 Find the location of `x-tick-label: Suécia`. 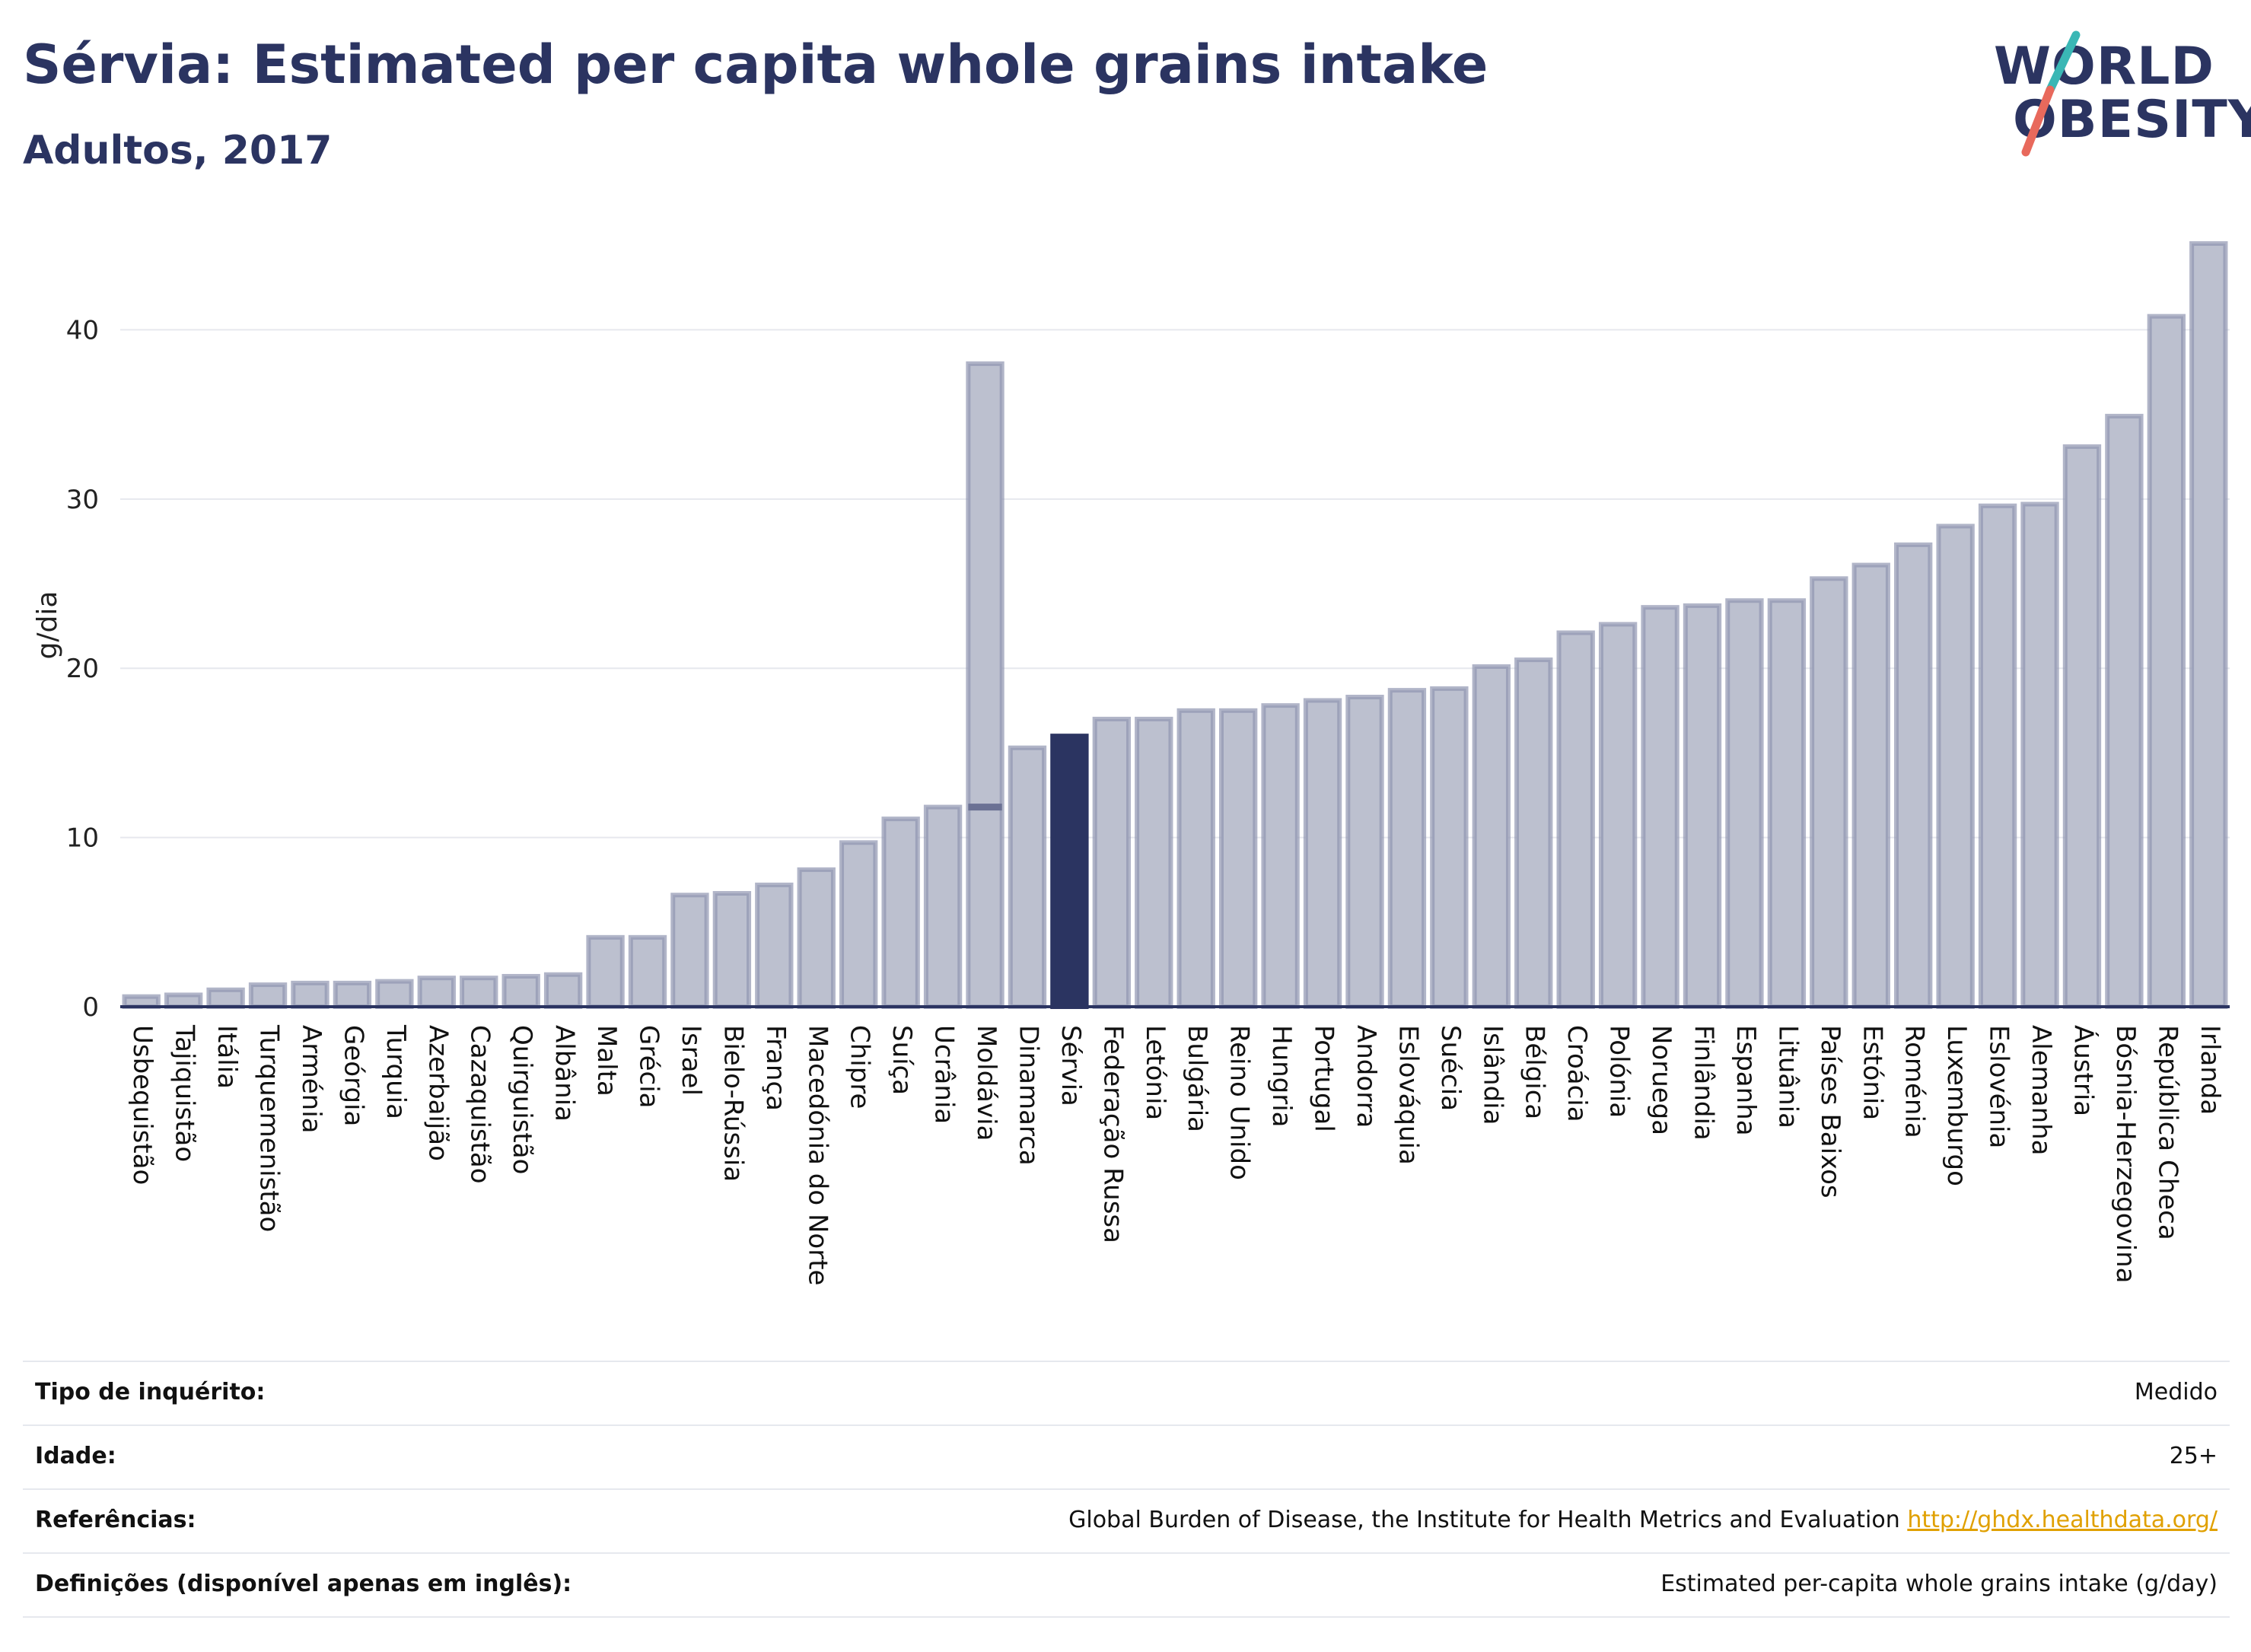

x-tick-label: Suécia is located at coordinates (1450, 1068).